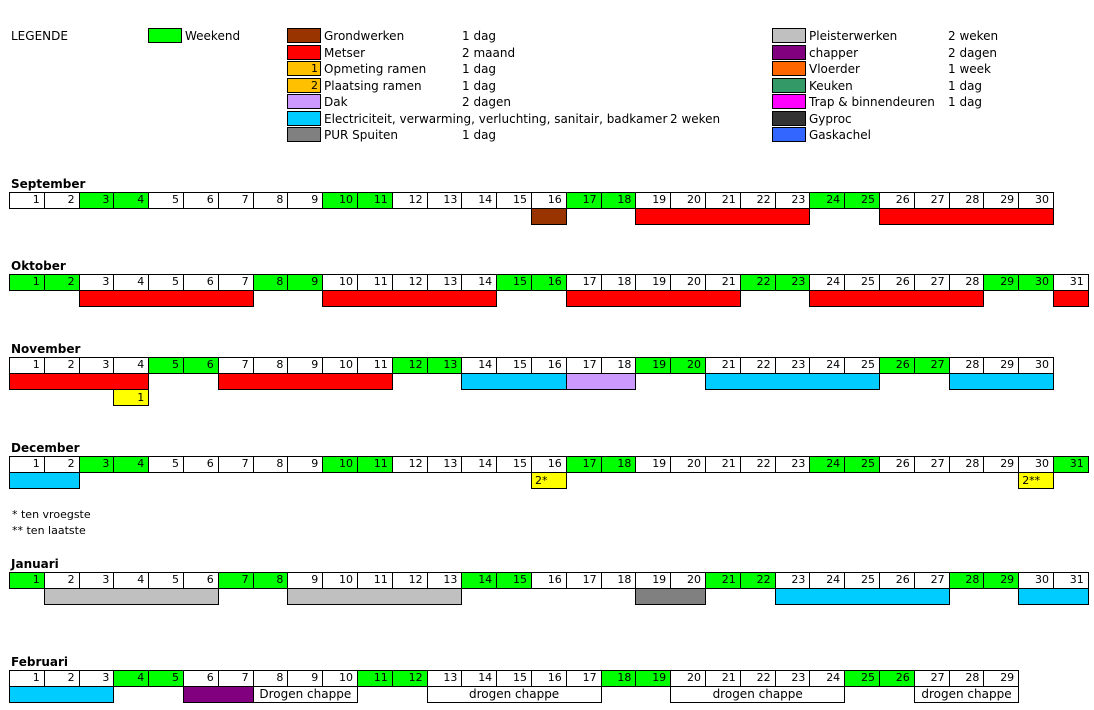  I want to click on day-cell: 21, so click(723, 200).